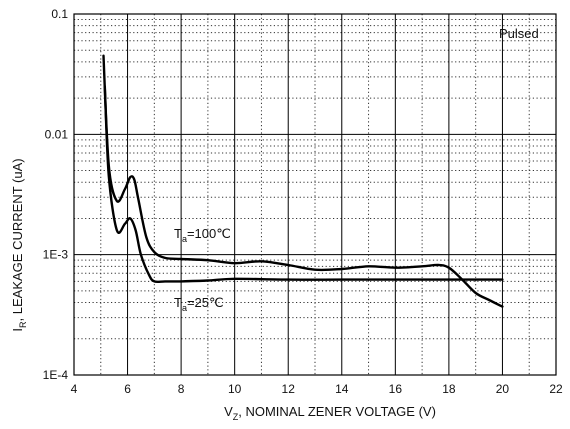  I want to click on y-tick-label: 0.1, so click(59, 14).